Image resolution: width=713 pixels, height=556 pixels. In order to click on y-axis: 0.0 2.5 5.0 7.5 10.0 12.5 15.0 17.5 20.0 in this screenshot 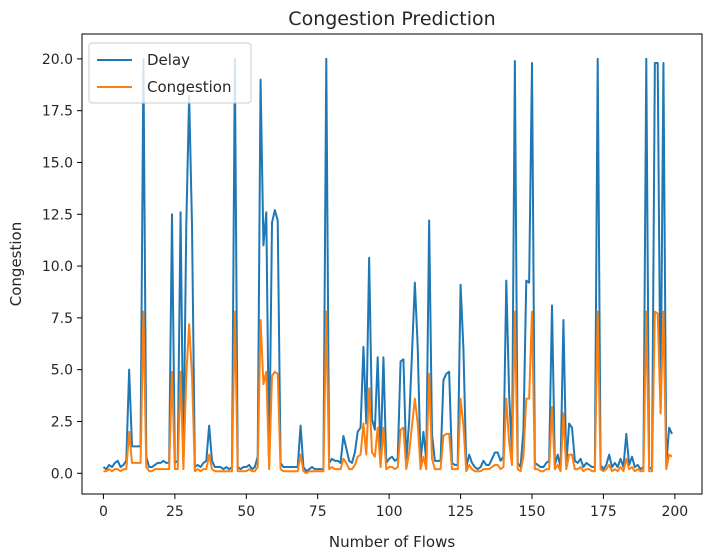, I will do `click(62, 267)`.